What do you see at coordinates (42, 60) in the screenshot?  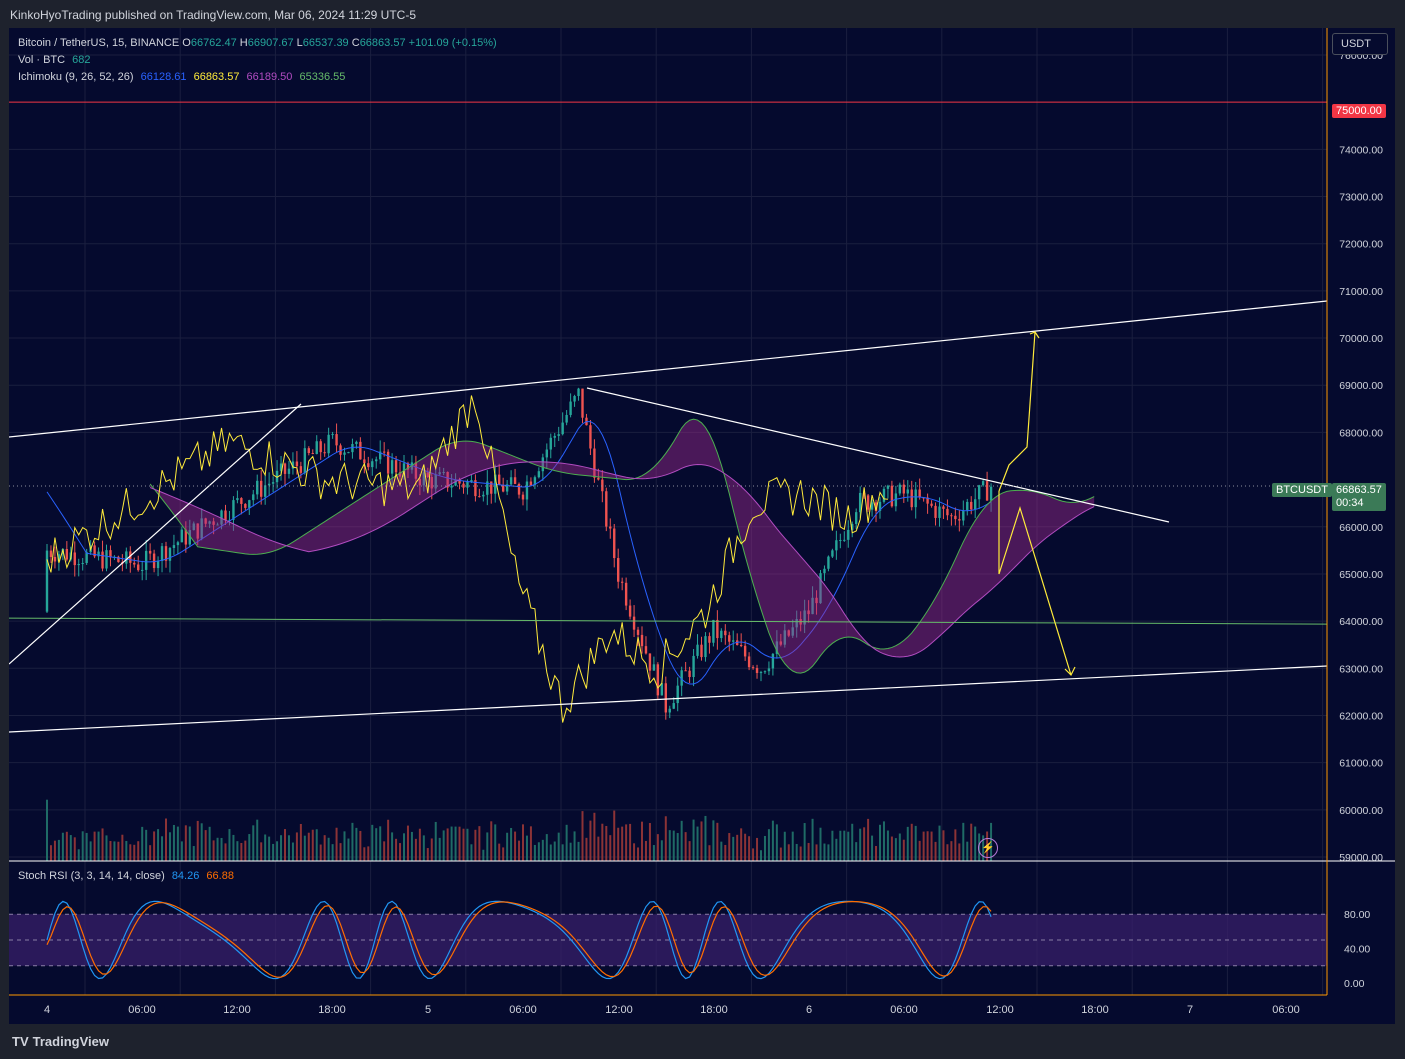 I see `volume-label: Vol · BTC` at bounding box center [42, 60].